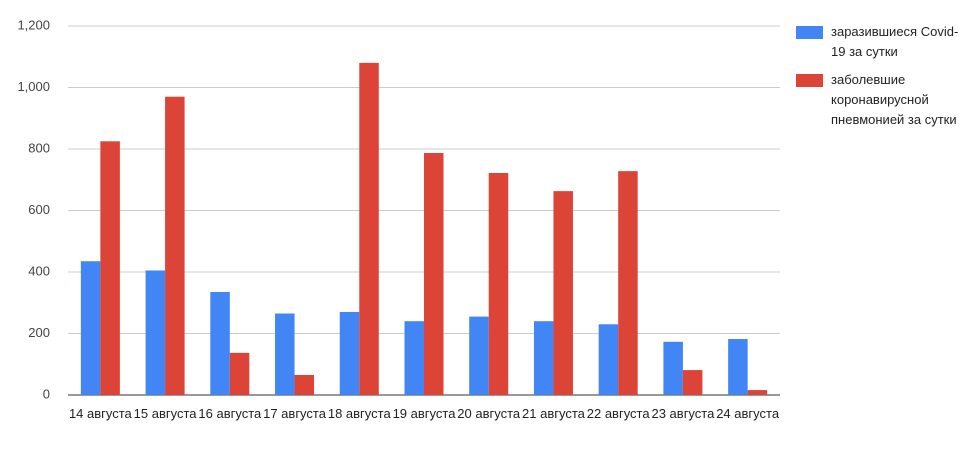  I want to click on x-tick-label: 20 августа, so click(489, 413).